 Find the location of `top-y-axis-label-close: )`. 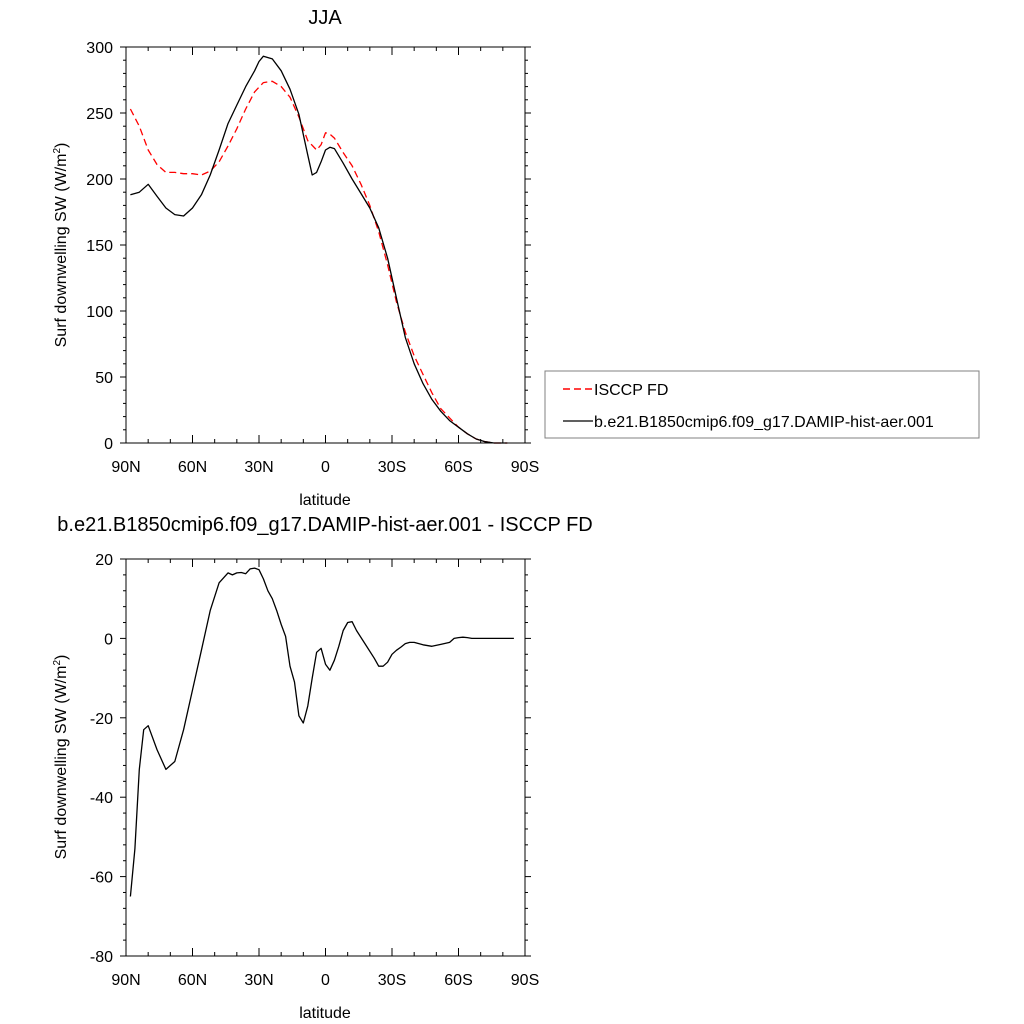

top-y-axis-label-close: ) is located at coordinates (61, 145).